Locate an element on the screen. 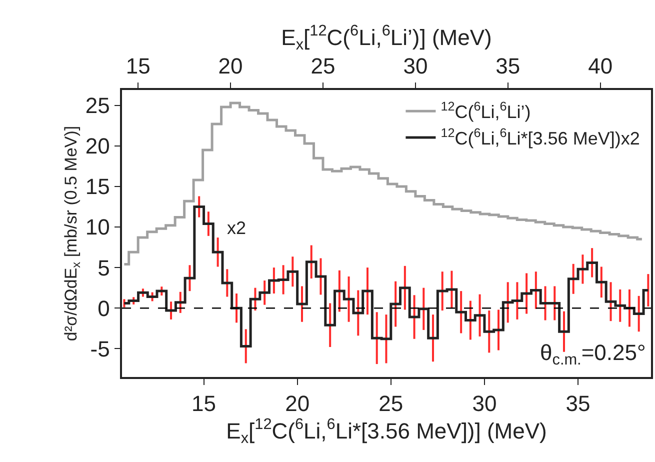  y-tick-label: 15 is located at coordinates (97, 187).